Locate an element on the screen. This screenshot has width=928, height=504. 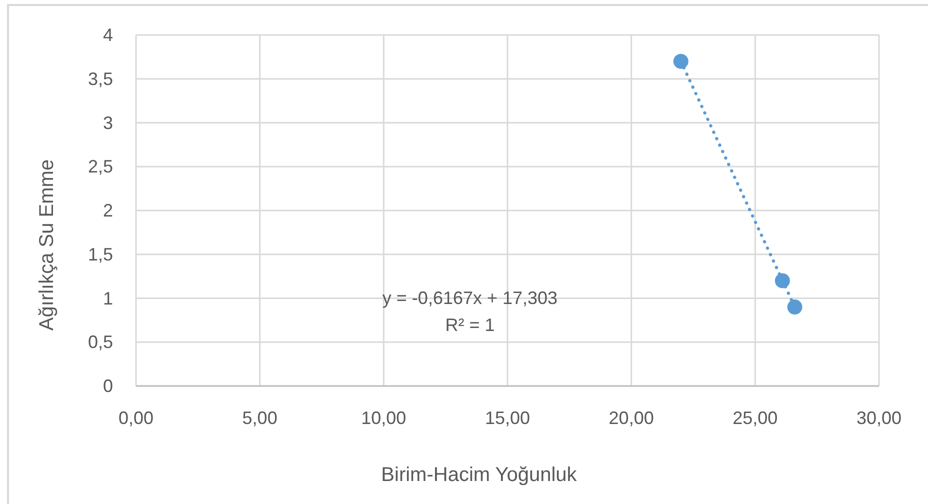
y-tick-label: 0 is located at coordinates (107, 386).